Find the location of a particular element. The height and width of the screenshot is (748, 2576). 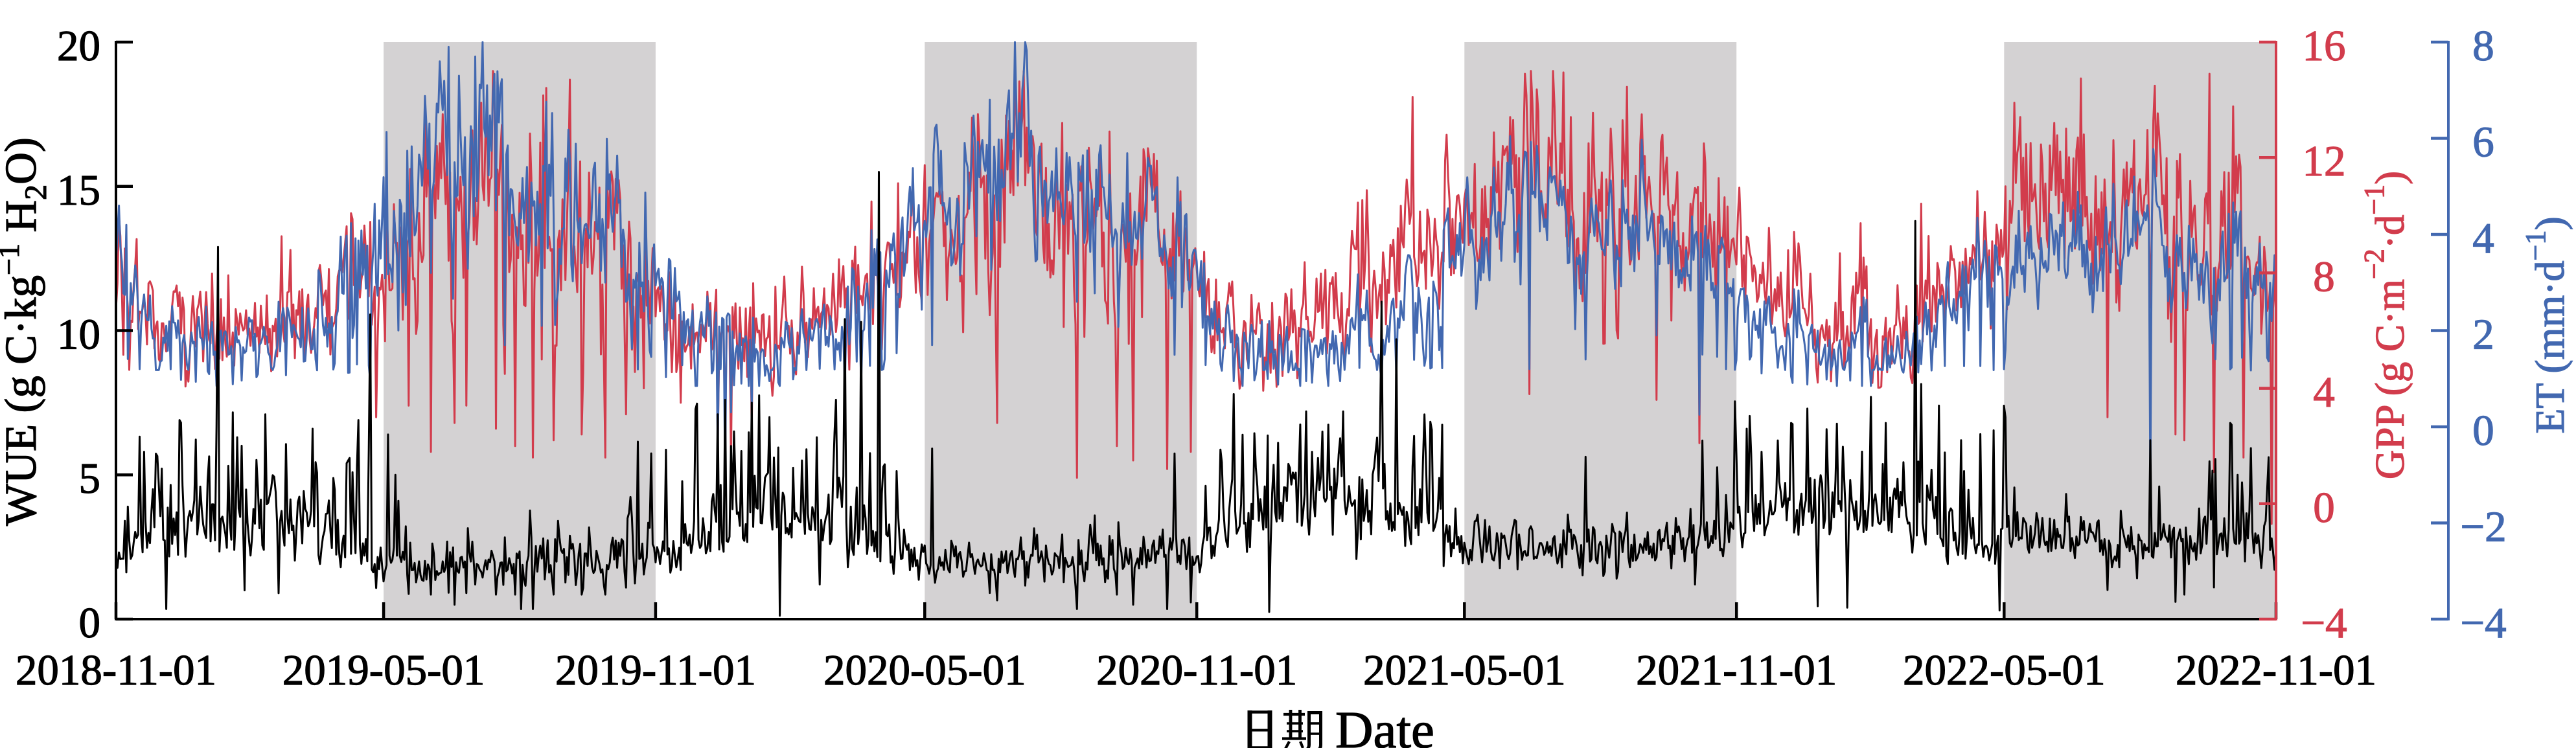

svg-text: 2020-11-01 is located at coordinates (1196, 670).